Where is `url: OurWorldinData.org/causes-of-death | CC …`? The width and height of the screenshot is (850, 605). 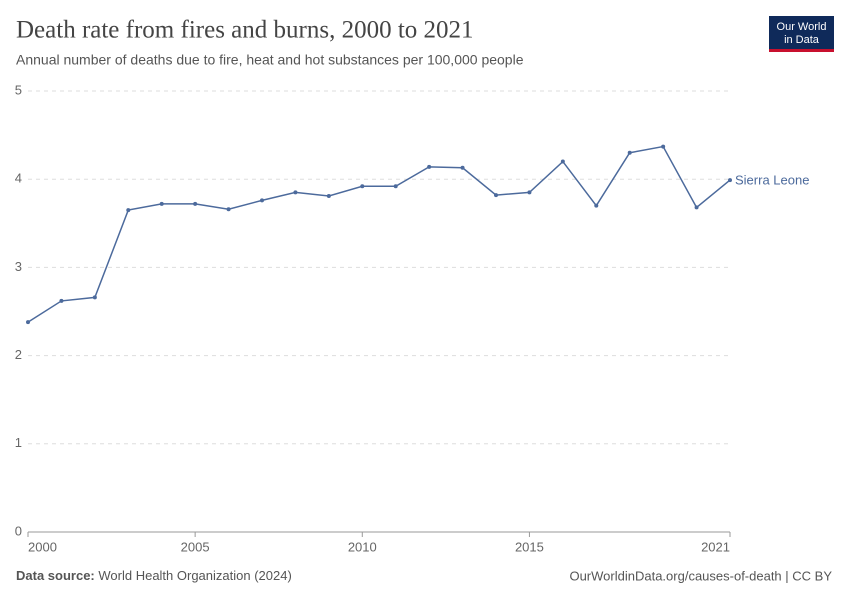 url: OurWorldinData.org/causes-of-death | CC … is located at coordinates (700, 575).